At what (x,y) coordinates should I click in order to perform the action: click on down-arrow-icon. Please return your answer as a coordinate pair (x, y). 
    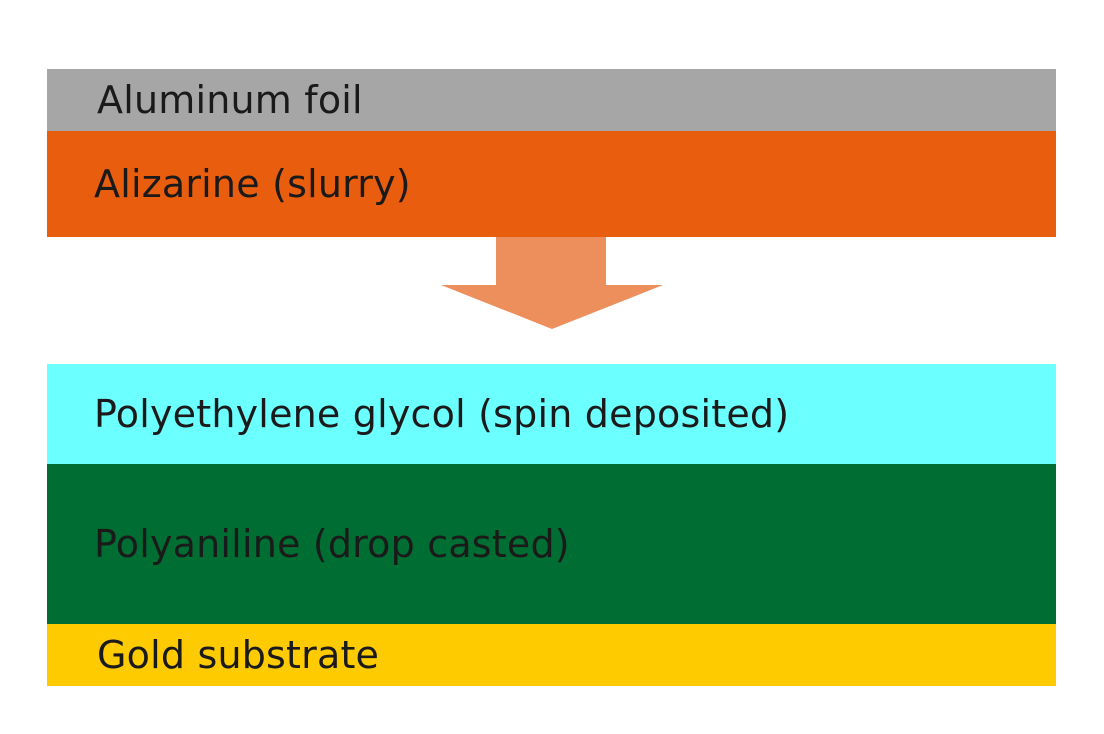
    Looking at the image, I should click on (552, 283).